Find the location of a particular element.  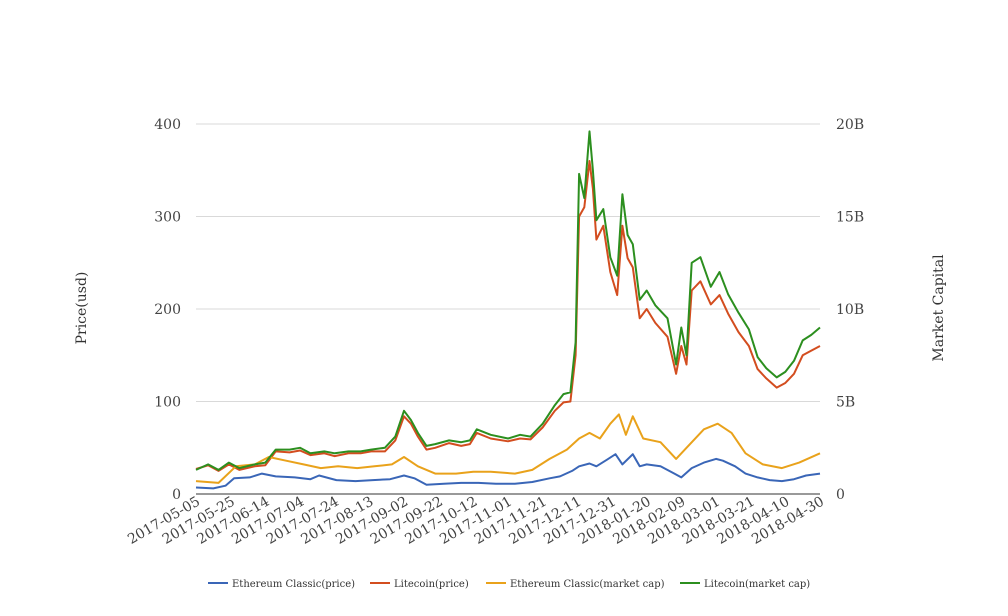

left-tick-label: 300 is located at coordinates (167, 218).